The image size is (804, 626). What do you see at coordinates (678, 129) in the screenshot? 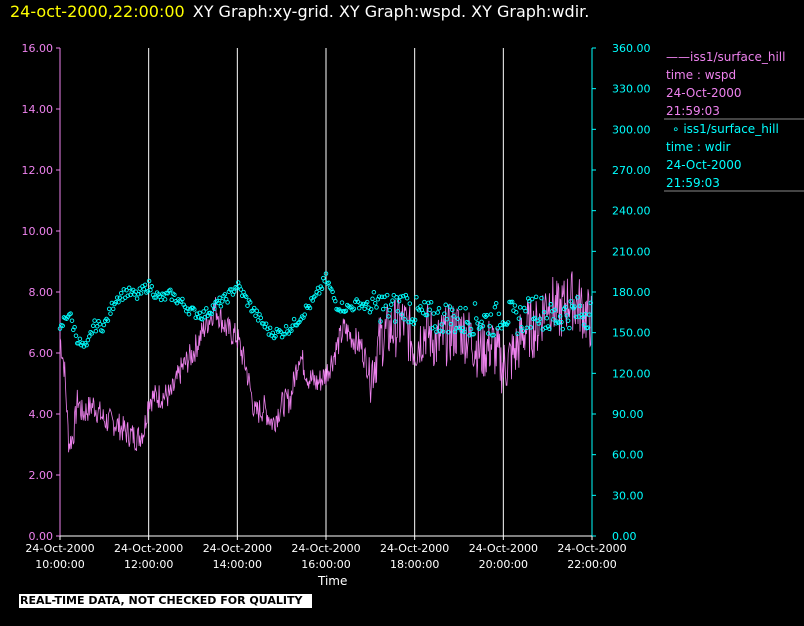
I see `legend-circle-icon: ∘` at bounding box center [678, 129].